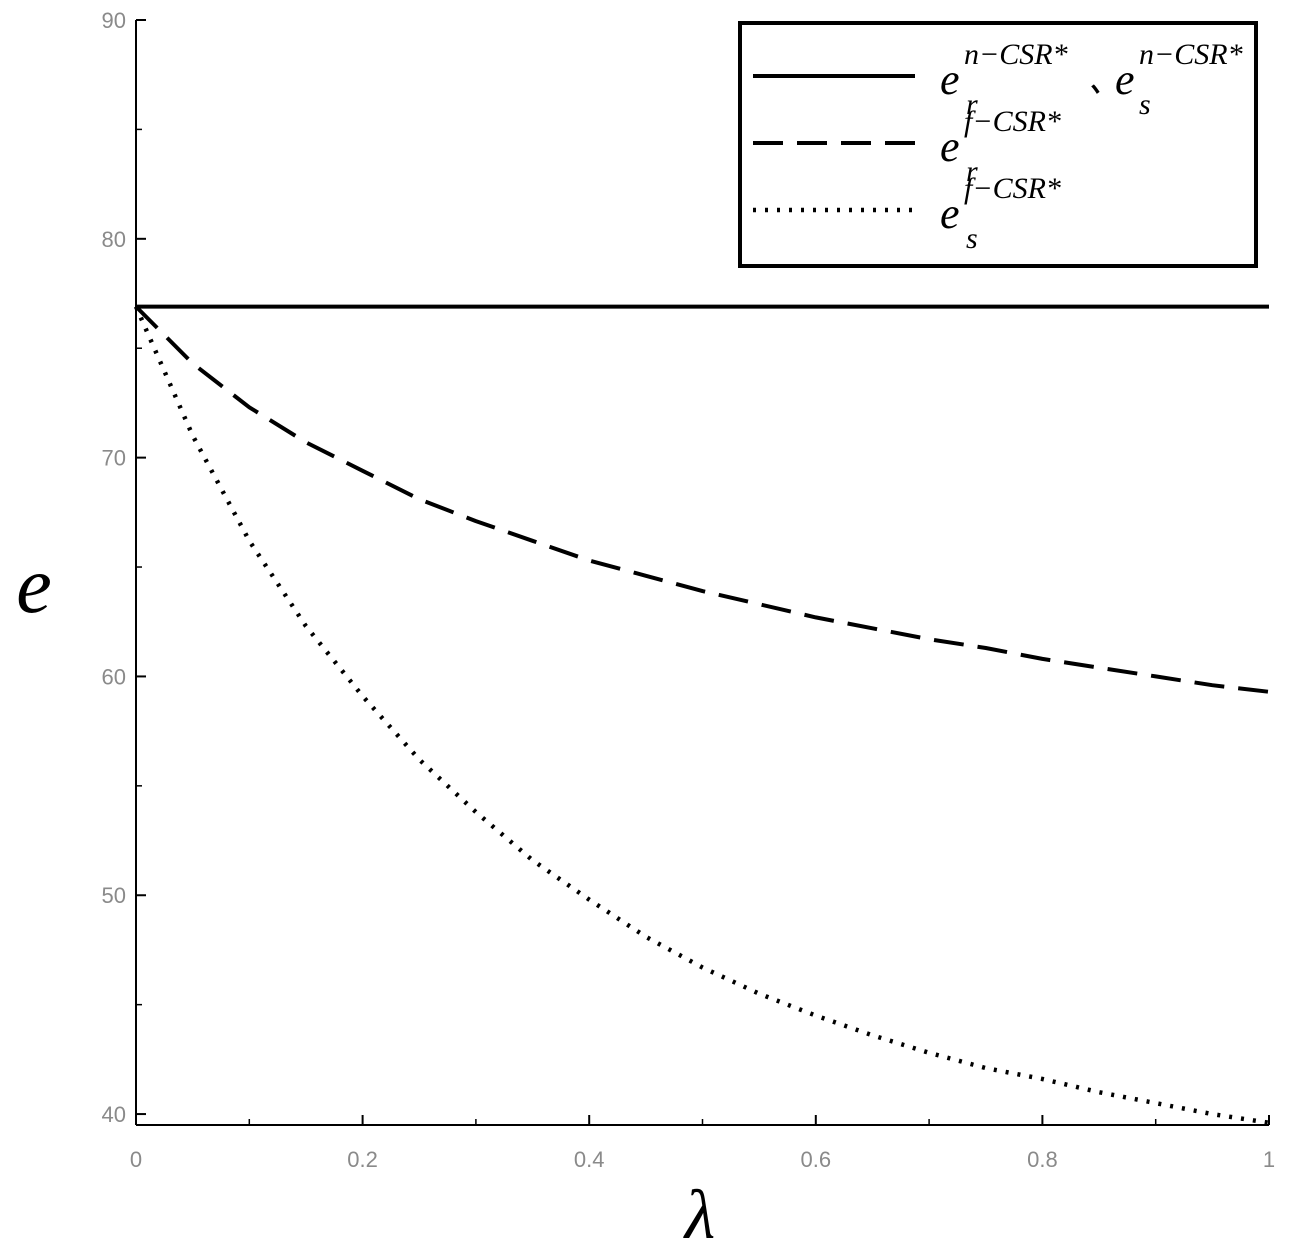 The height and width of the screenshot is (1250, 1297). What do you see at coordinates (816, 1159) in the screenshot?
I see `x-tick-label: 0.6` at bounding box center [816, 1159].